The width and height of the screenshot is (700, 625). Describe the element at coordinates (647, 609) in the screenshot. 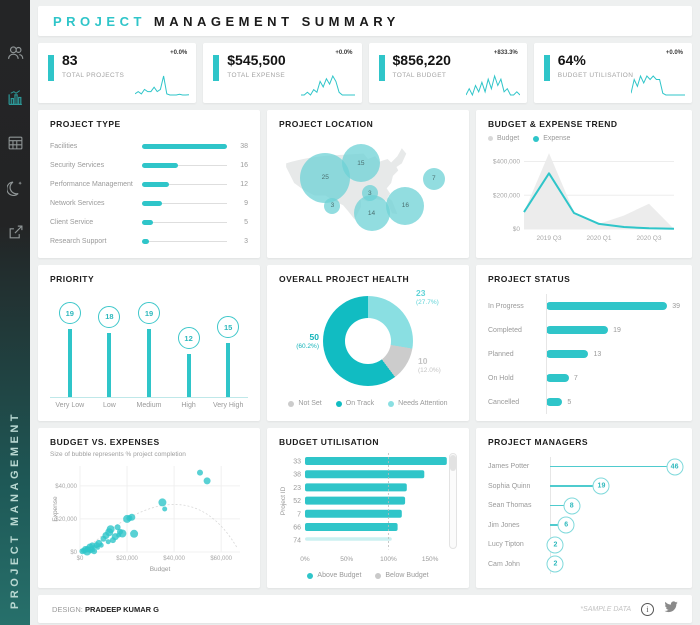

I see `info-icon: i` at that location.